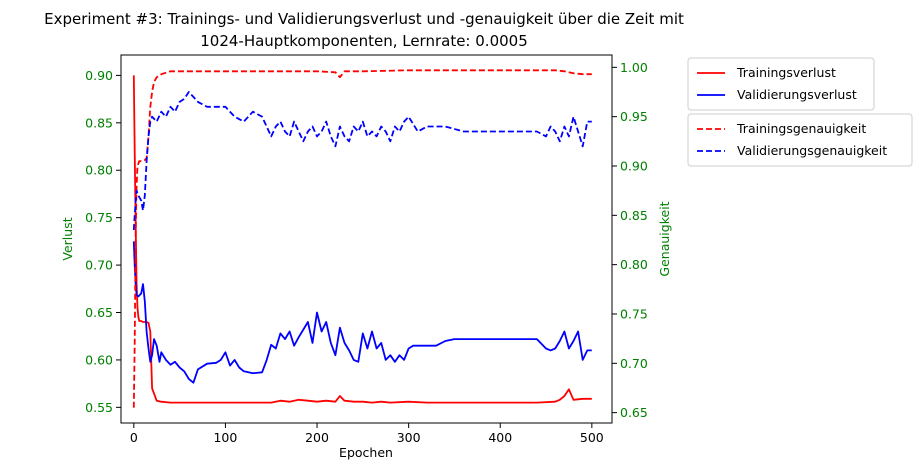 The width and height of the screenshot is (919, 470). What do you see at coordinates (634, 313) in the screenshot?
I see `y-right-tick-label: 0.75` at bounding box center [634, 313].